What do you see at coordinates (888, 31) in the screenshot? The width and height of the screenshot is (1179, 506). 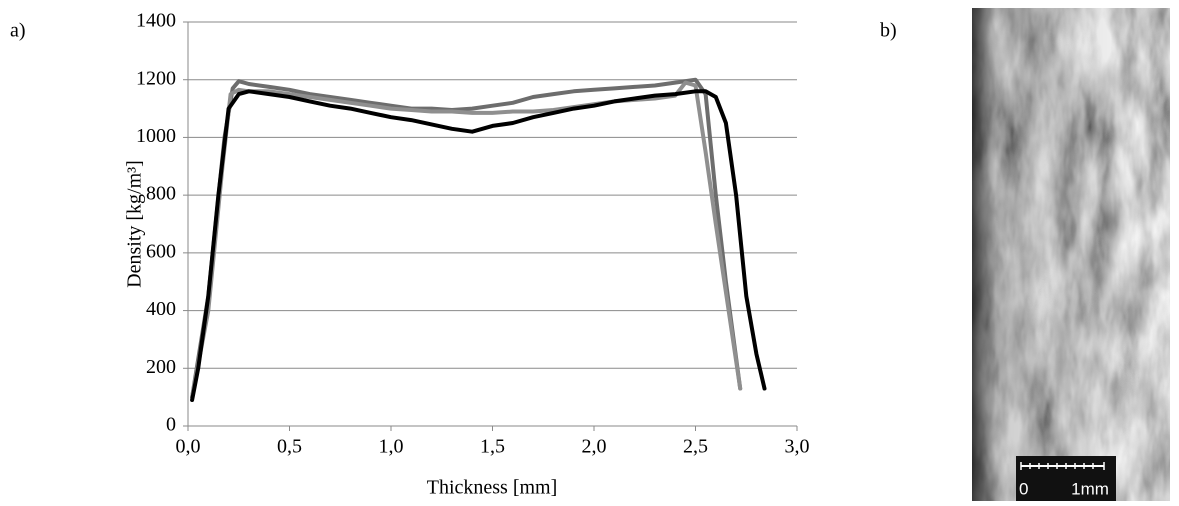 I see `panel-label: b)` at bounding box center [888, 31].